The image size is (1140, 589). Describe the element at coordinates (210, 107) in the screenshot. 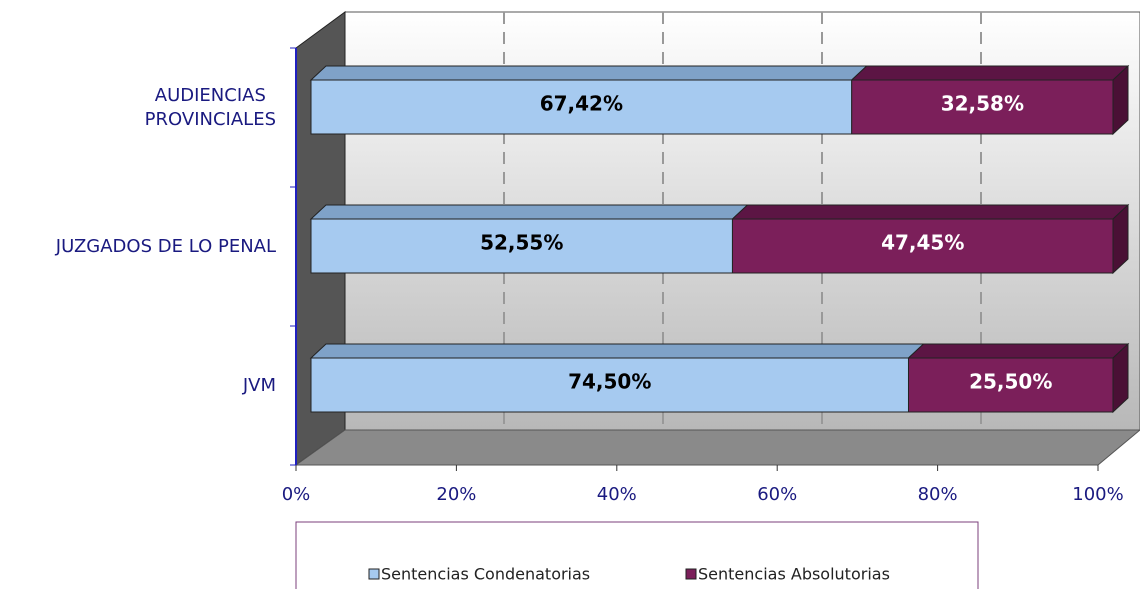

I see `category-label: AUDIENCIAS PROVINCIALES` at that location.